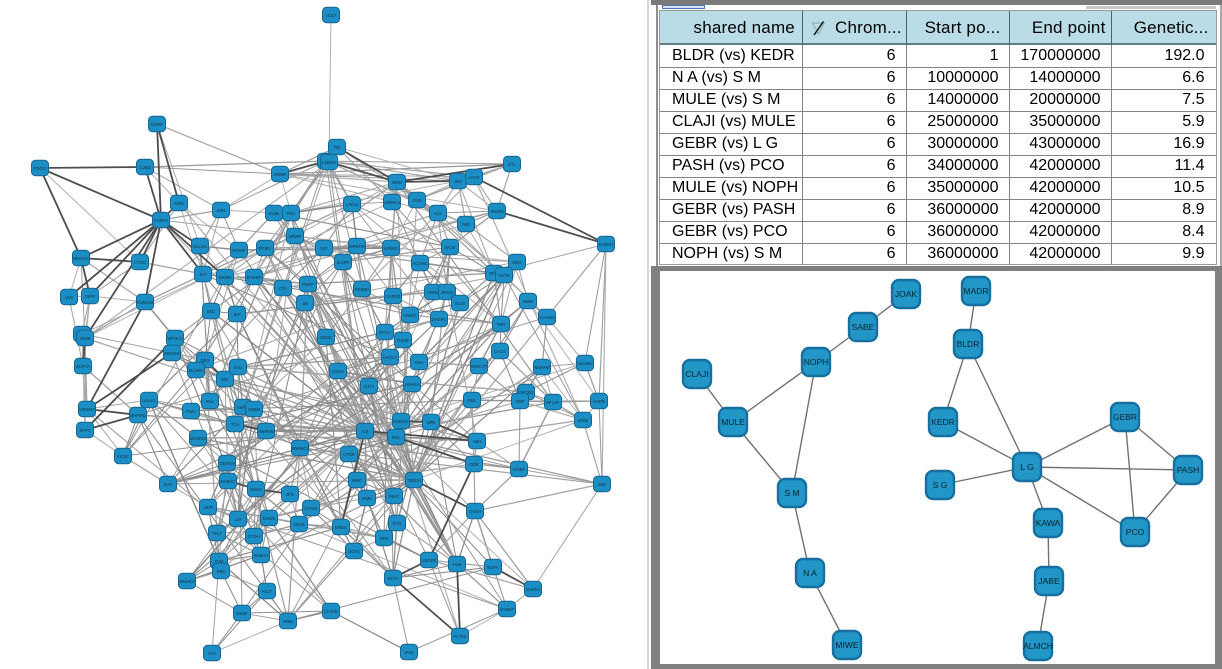  Describe the element at coordinates (343, 262) in the screenshot. I see `svg-text: ILOPK` at that location.